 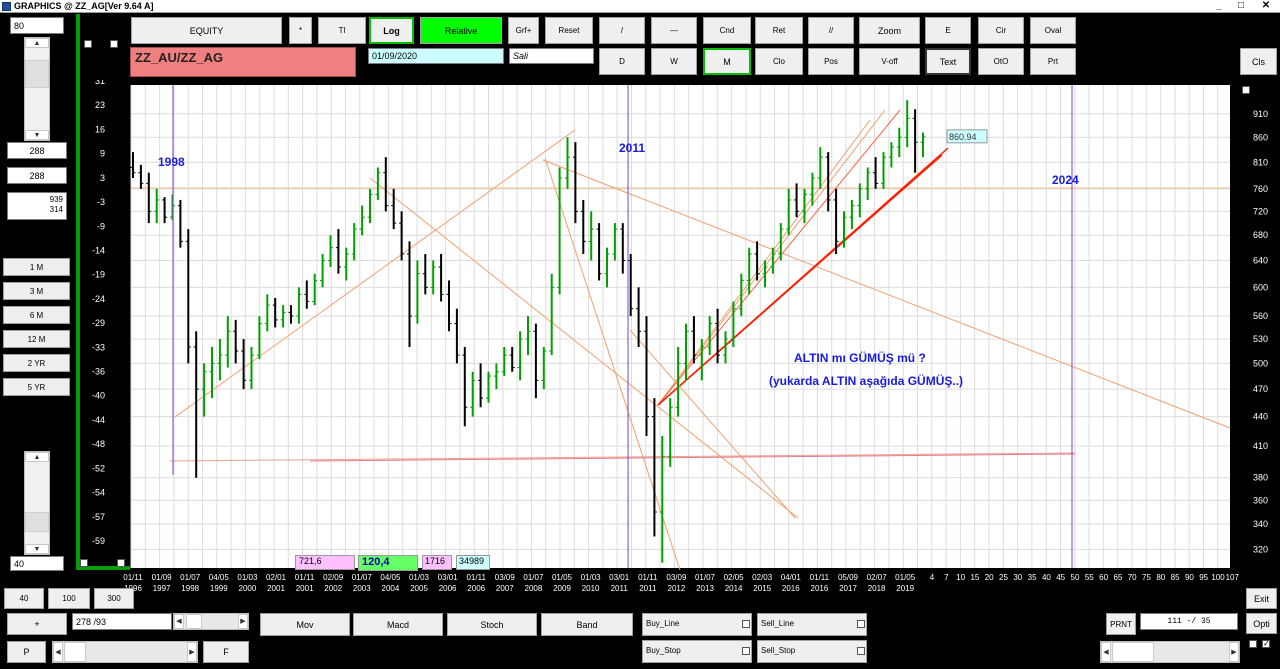 I want to click on monthly-button: M, so click(x=727, y=61).